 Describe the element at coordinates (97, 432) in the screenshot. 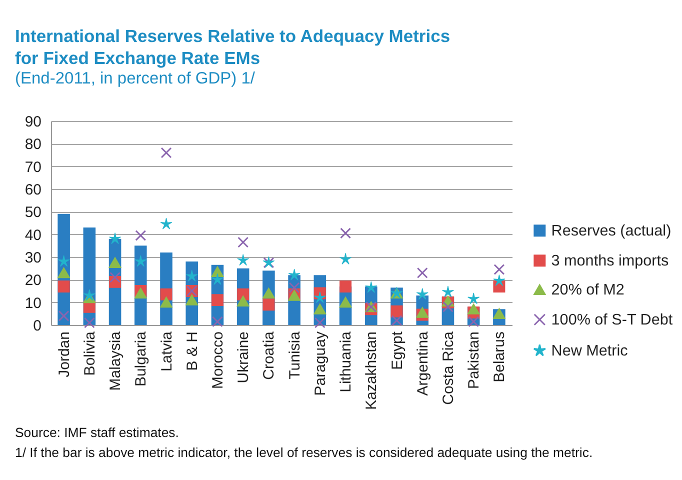

I see `source-note: Source: IMF staff estimates.` at that location.